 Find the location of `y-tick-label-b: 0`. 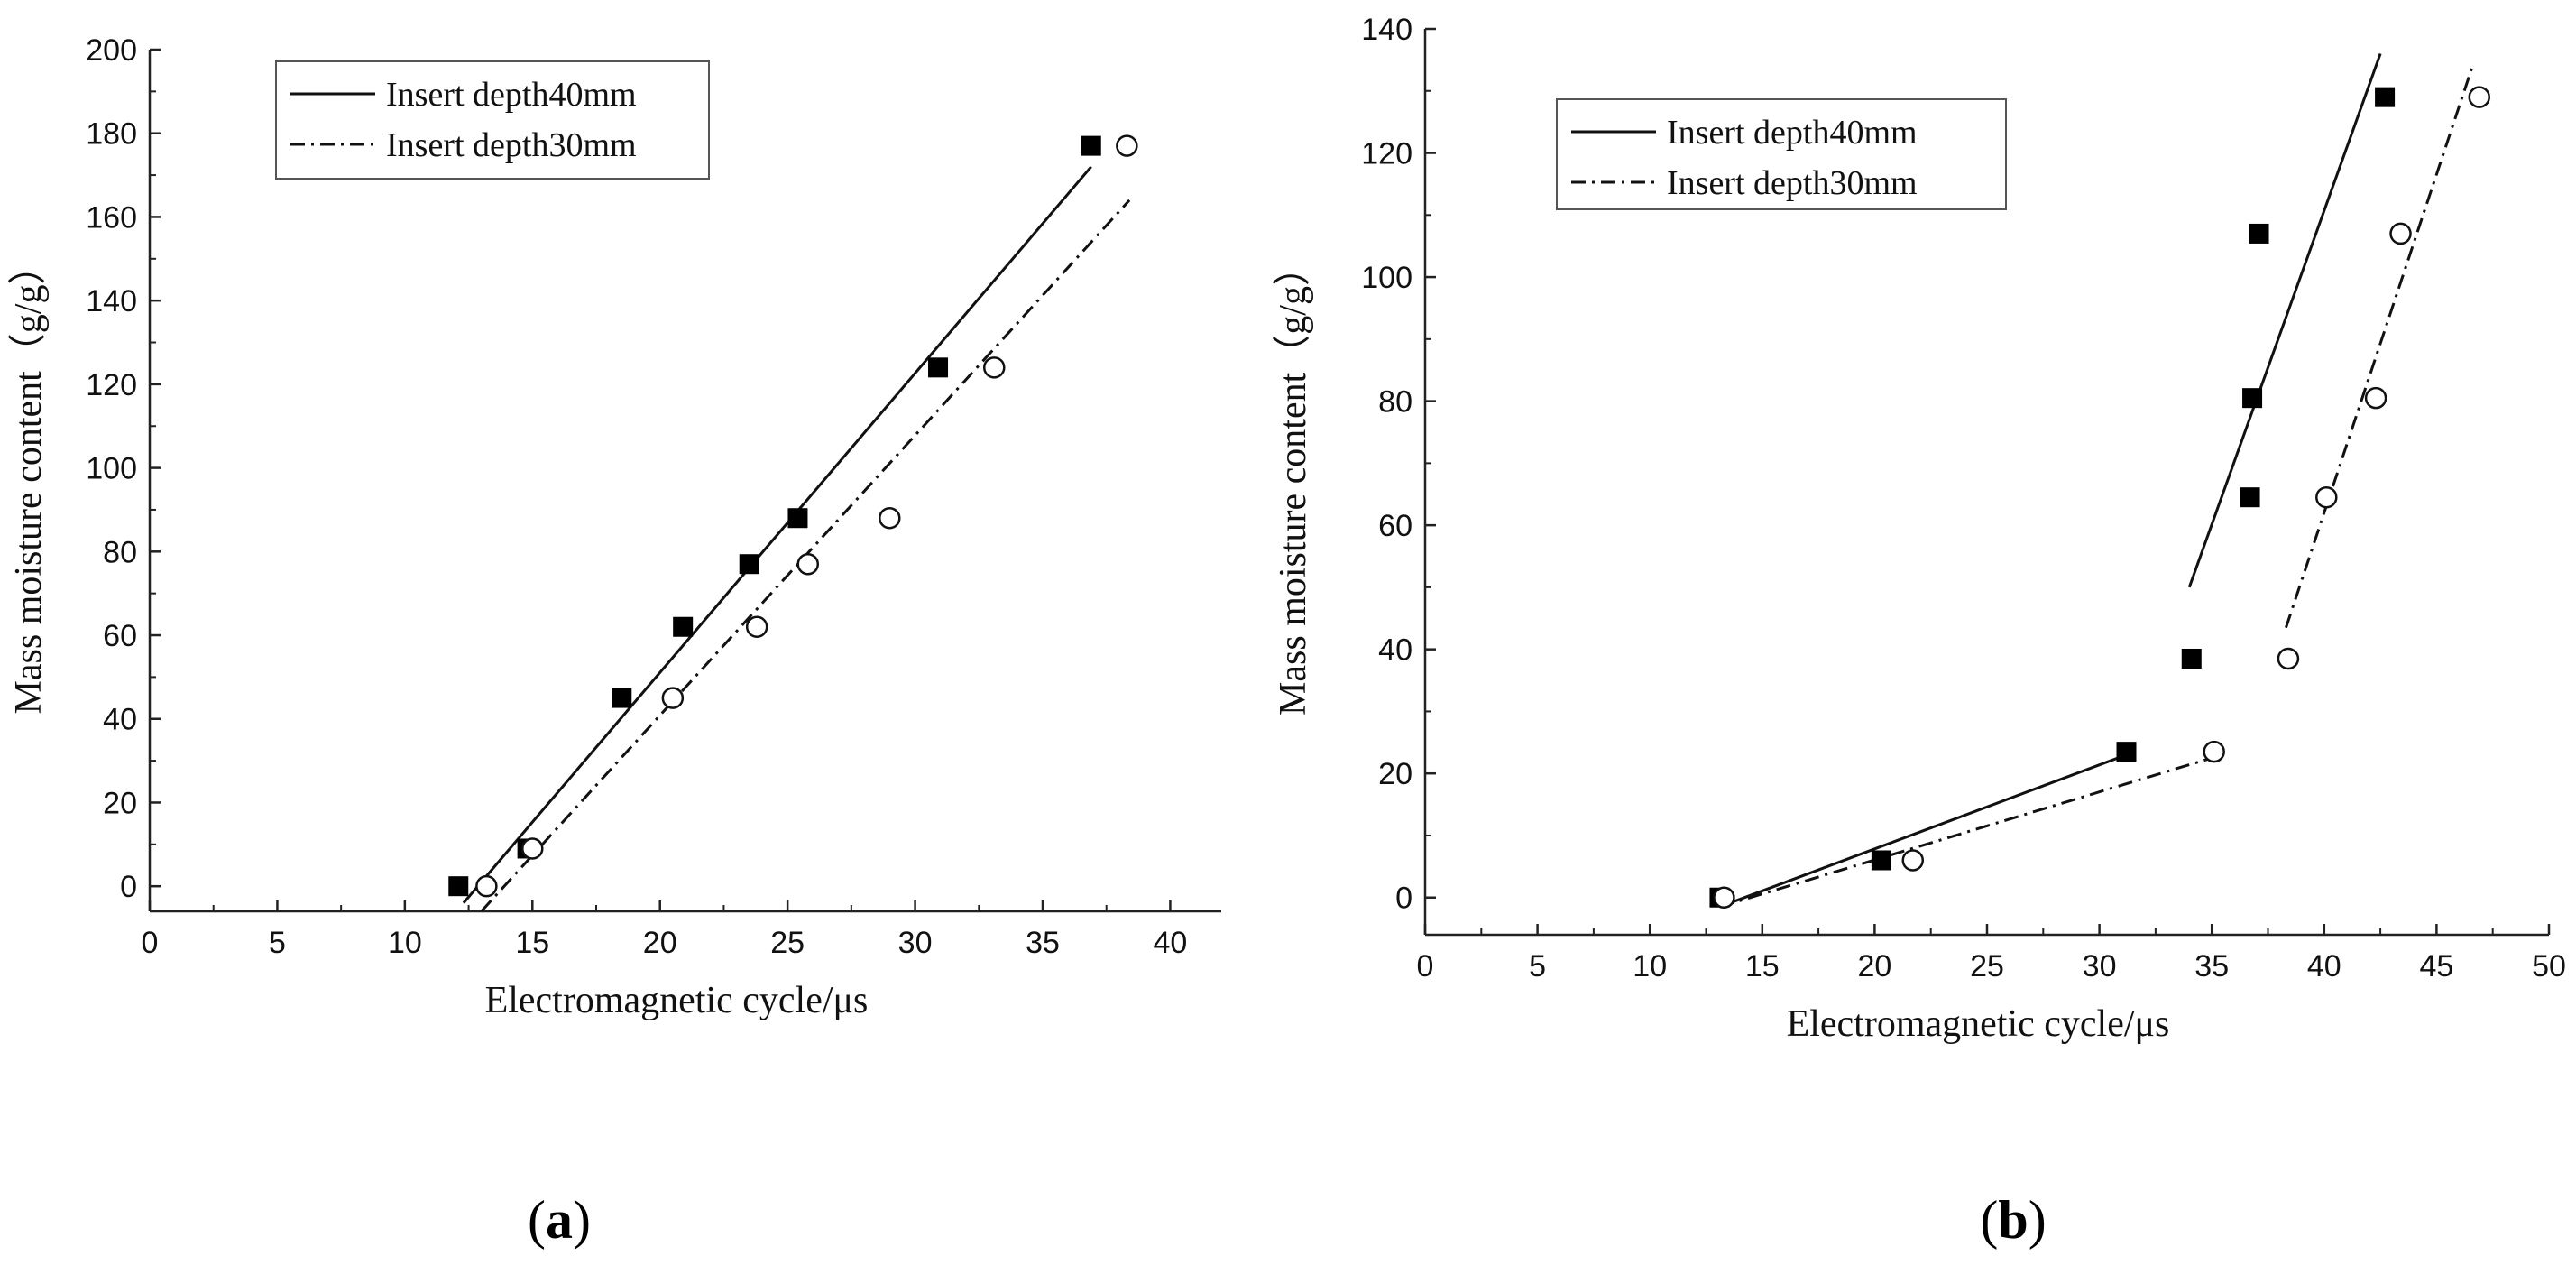

y-tick-label-b: 0 is located at coordinates (1403, 899).